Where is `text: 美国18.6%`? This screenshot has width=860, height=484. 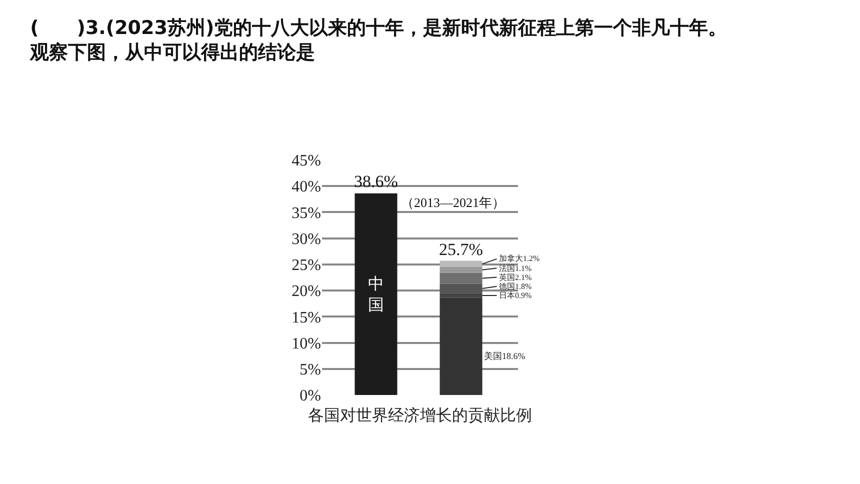
text: 美国18.6% is located at coordinates (505, 356).